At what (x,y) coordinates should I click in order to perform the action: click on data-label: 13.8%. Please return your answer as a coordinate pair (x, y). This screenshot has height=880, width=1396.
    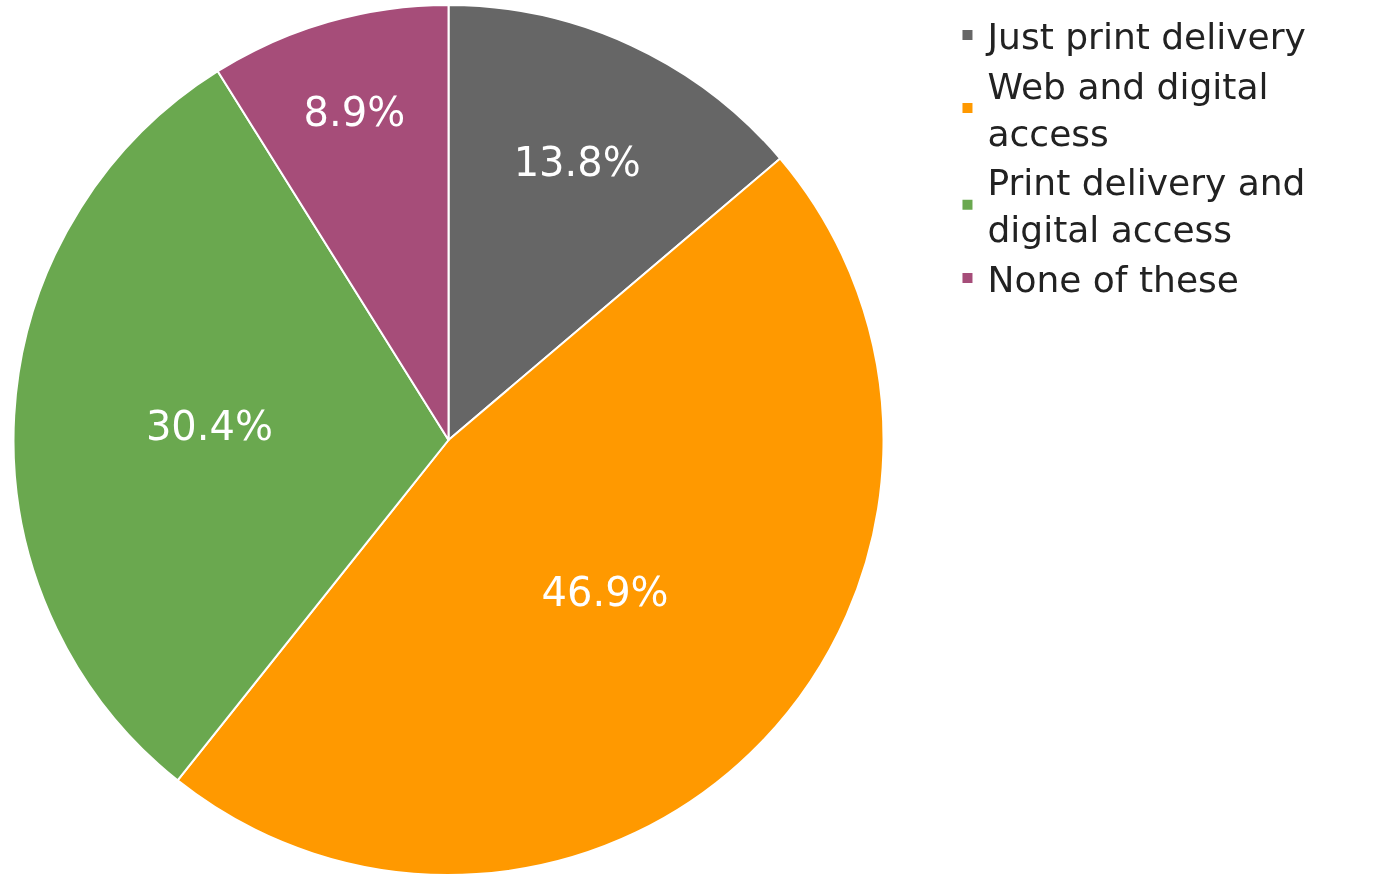
    Looking at the image, I should click on (577, 162).